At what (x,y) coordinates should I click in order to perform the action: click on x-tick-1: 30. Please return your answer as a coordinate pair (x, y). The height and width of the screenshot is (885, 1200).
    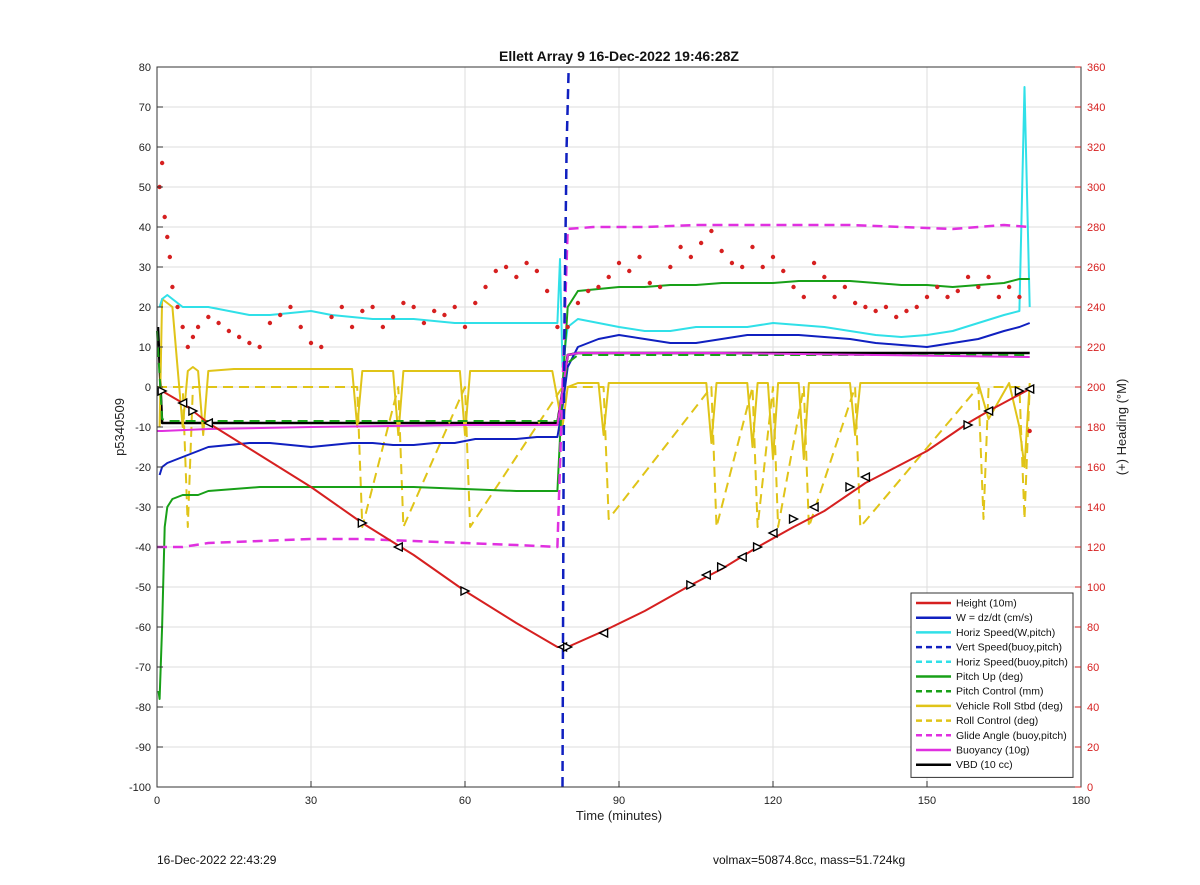
    Looking at the image, I should click on (311, 801).